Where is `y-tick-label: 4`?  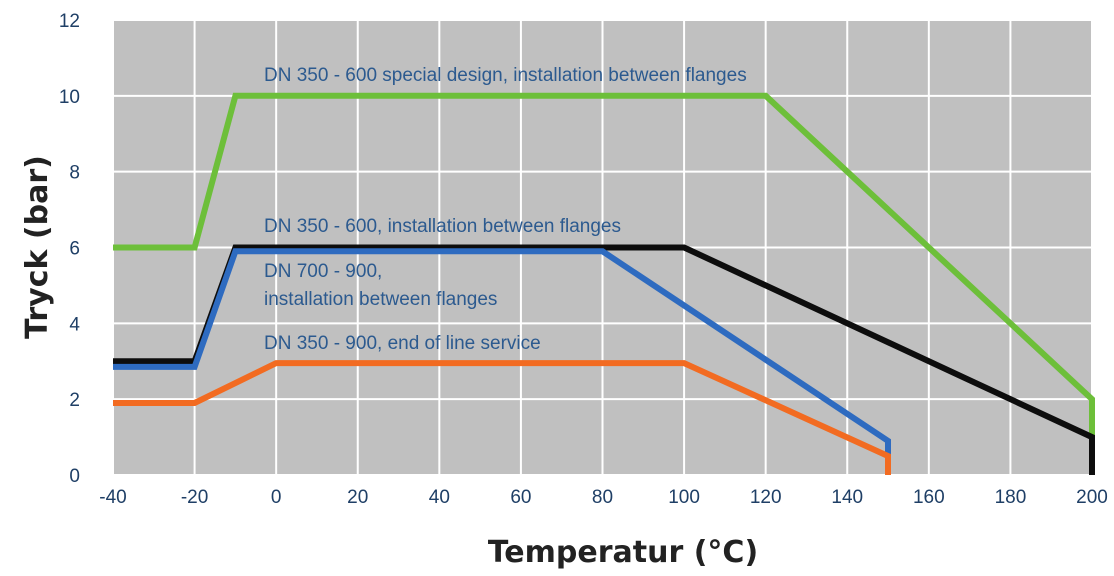 y-tick-label: 4 is located at coordinates (74, 324).